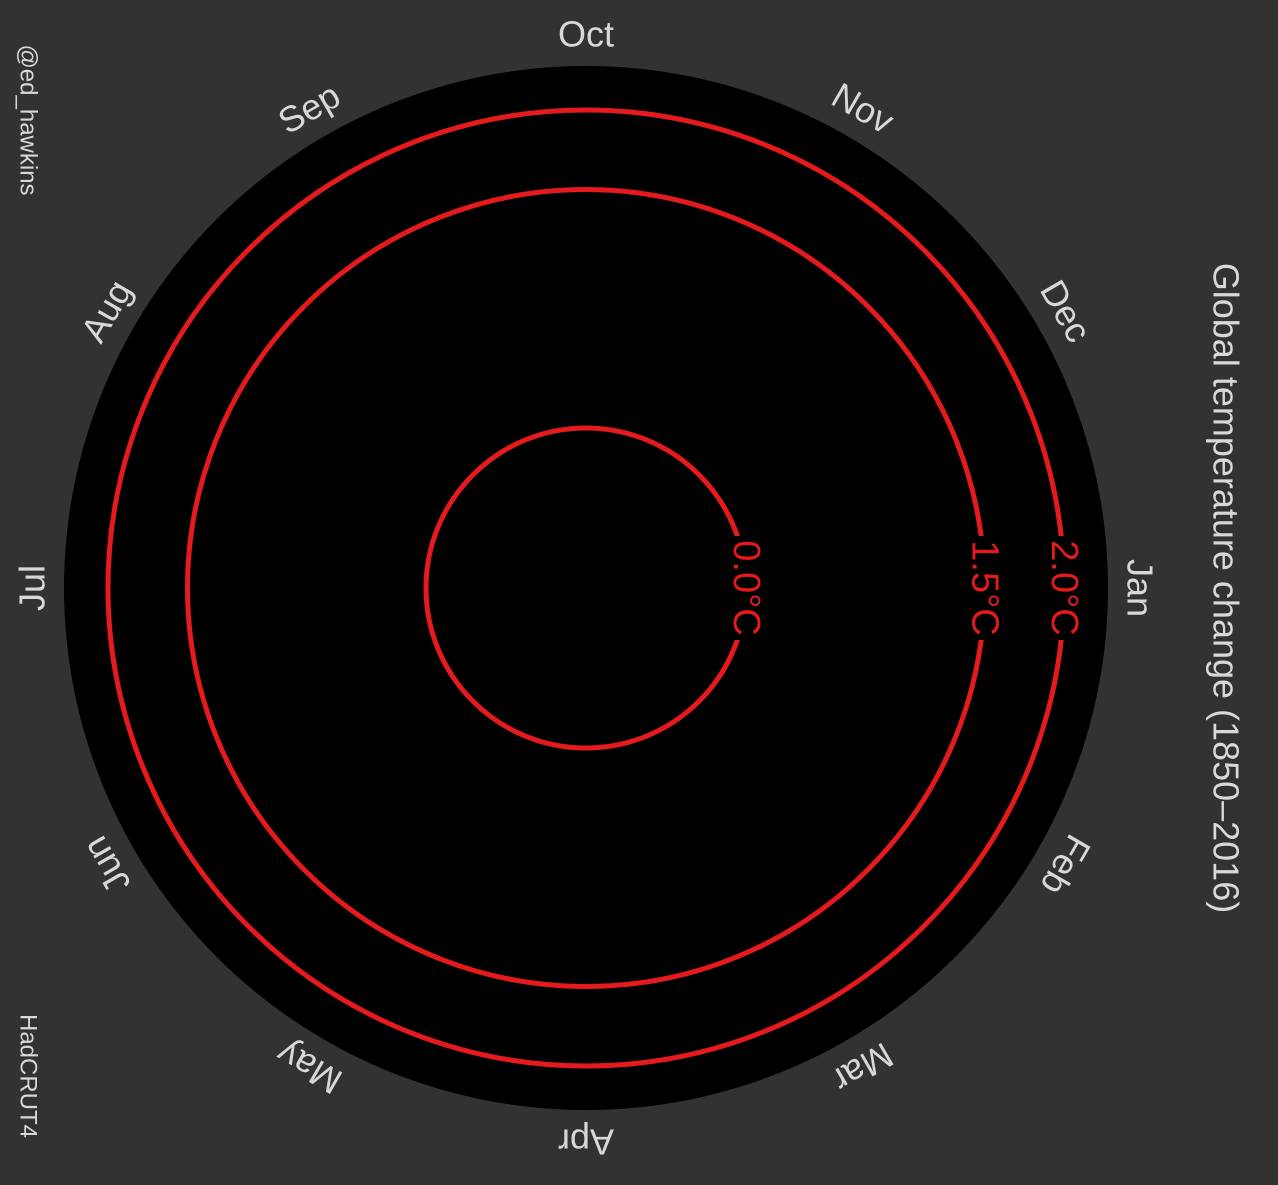 This screenshot has width=1278, height=1185. Describe the element at coordinates (1140, 588) in the screenshot. I see `month-label-jan: Jan` at that location.